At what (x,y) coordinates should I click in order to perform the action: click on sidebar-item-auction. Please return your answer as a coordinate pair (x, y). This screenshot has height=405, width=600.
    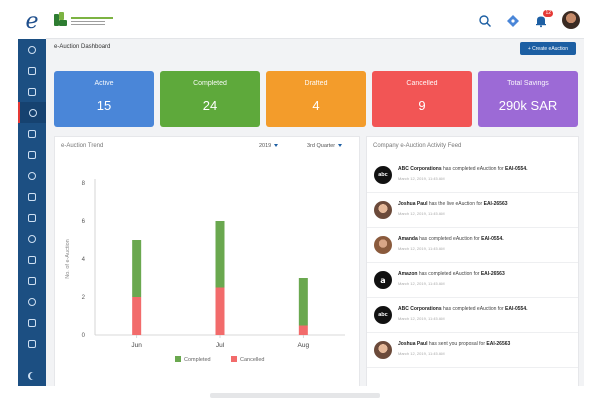
    Looking at the image, I should click on (32, 112).